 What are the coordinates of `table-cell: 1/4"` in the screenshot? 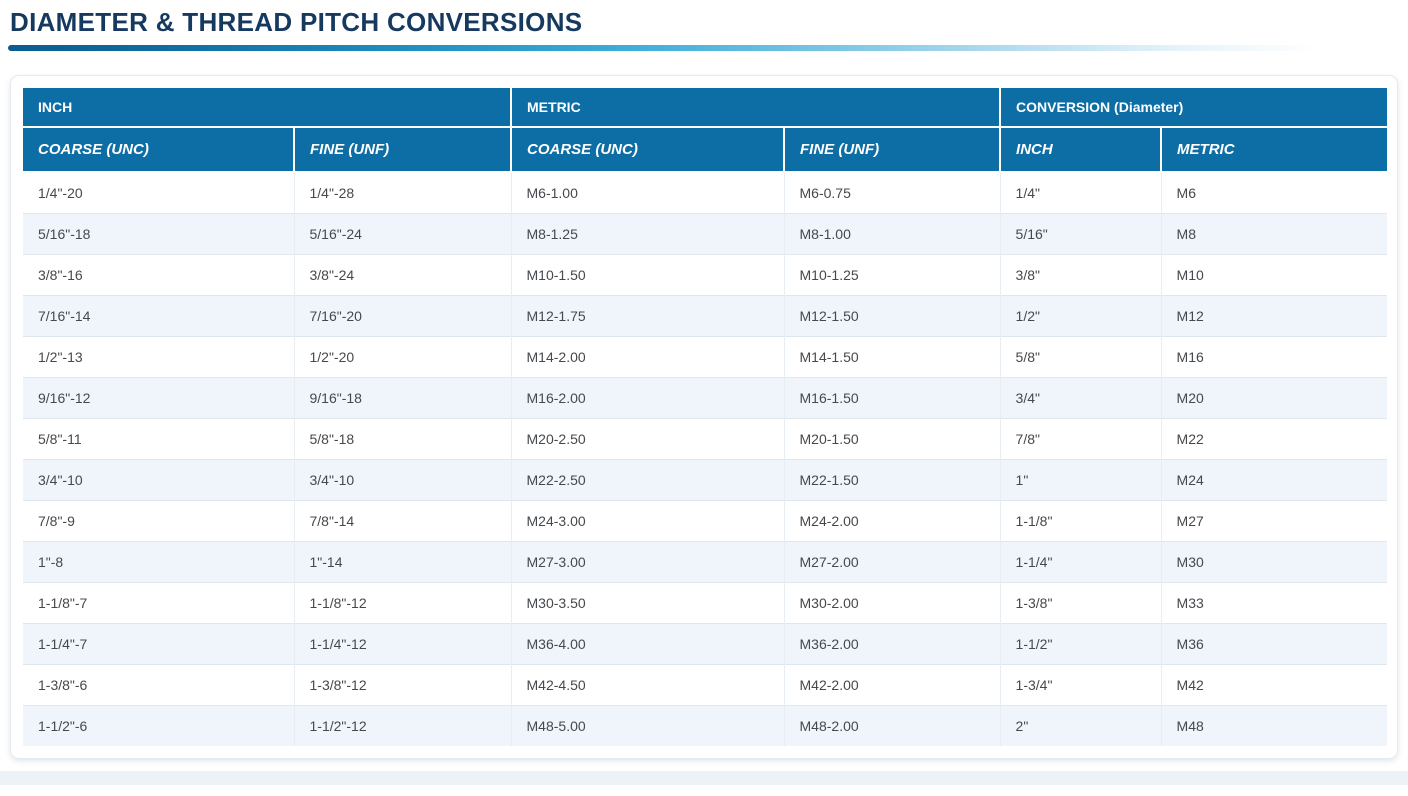 It's located at (1080, 192).